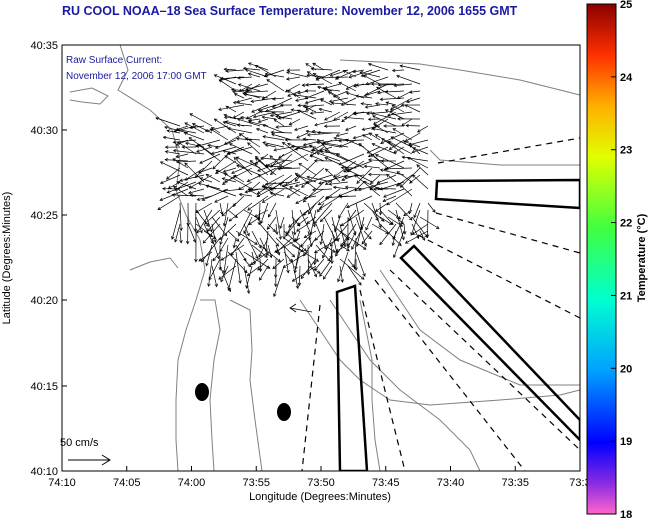 This screenshot has height=518, width=651. I want to click on y-tick-label: 40:15, so click(44, 387).